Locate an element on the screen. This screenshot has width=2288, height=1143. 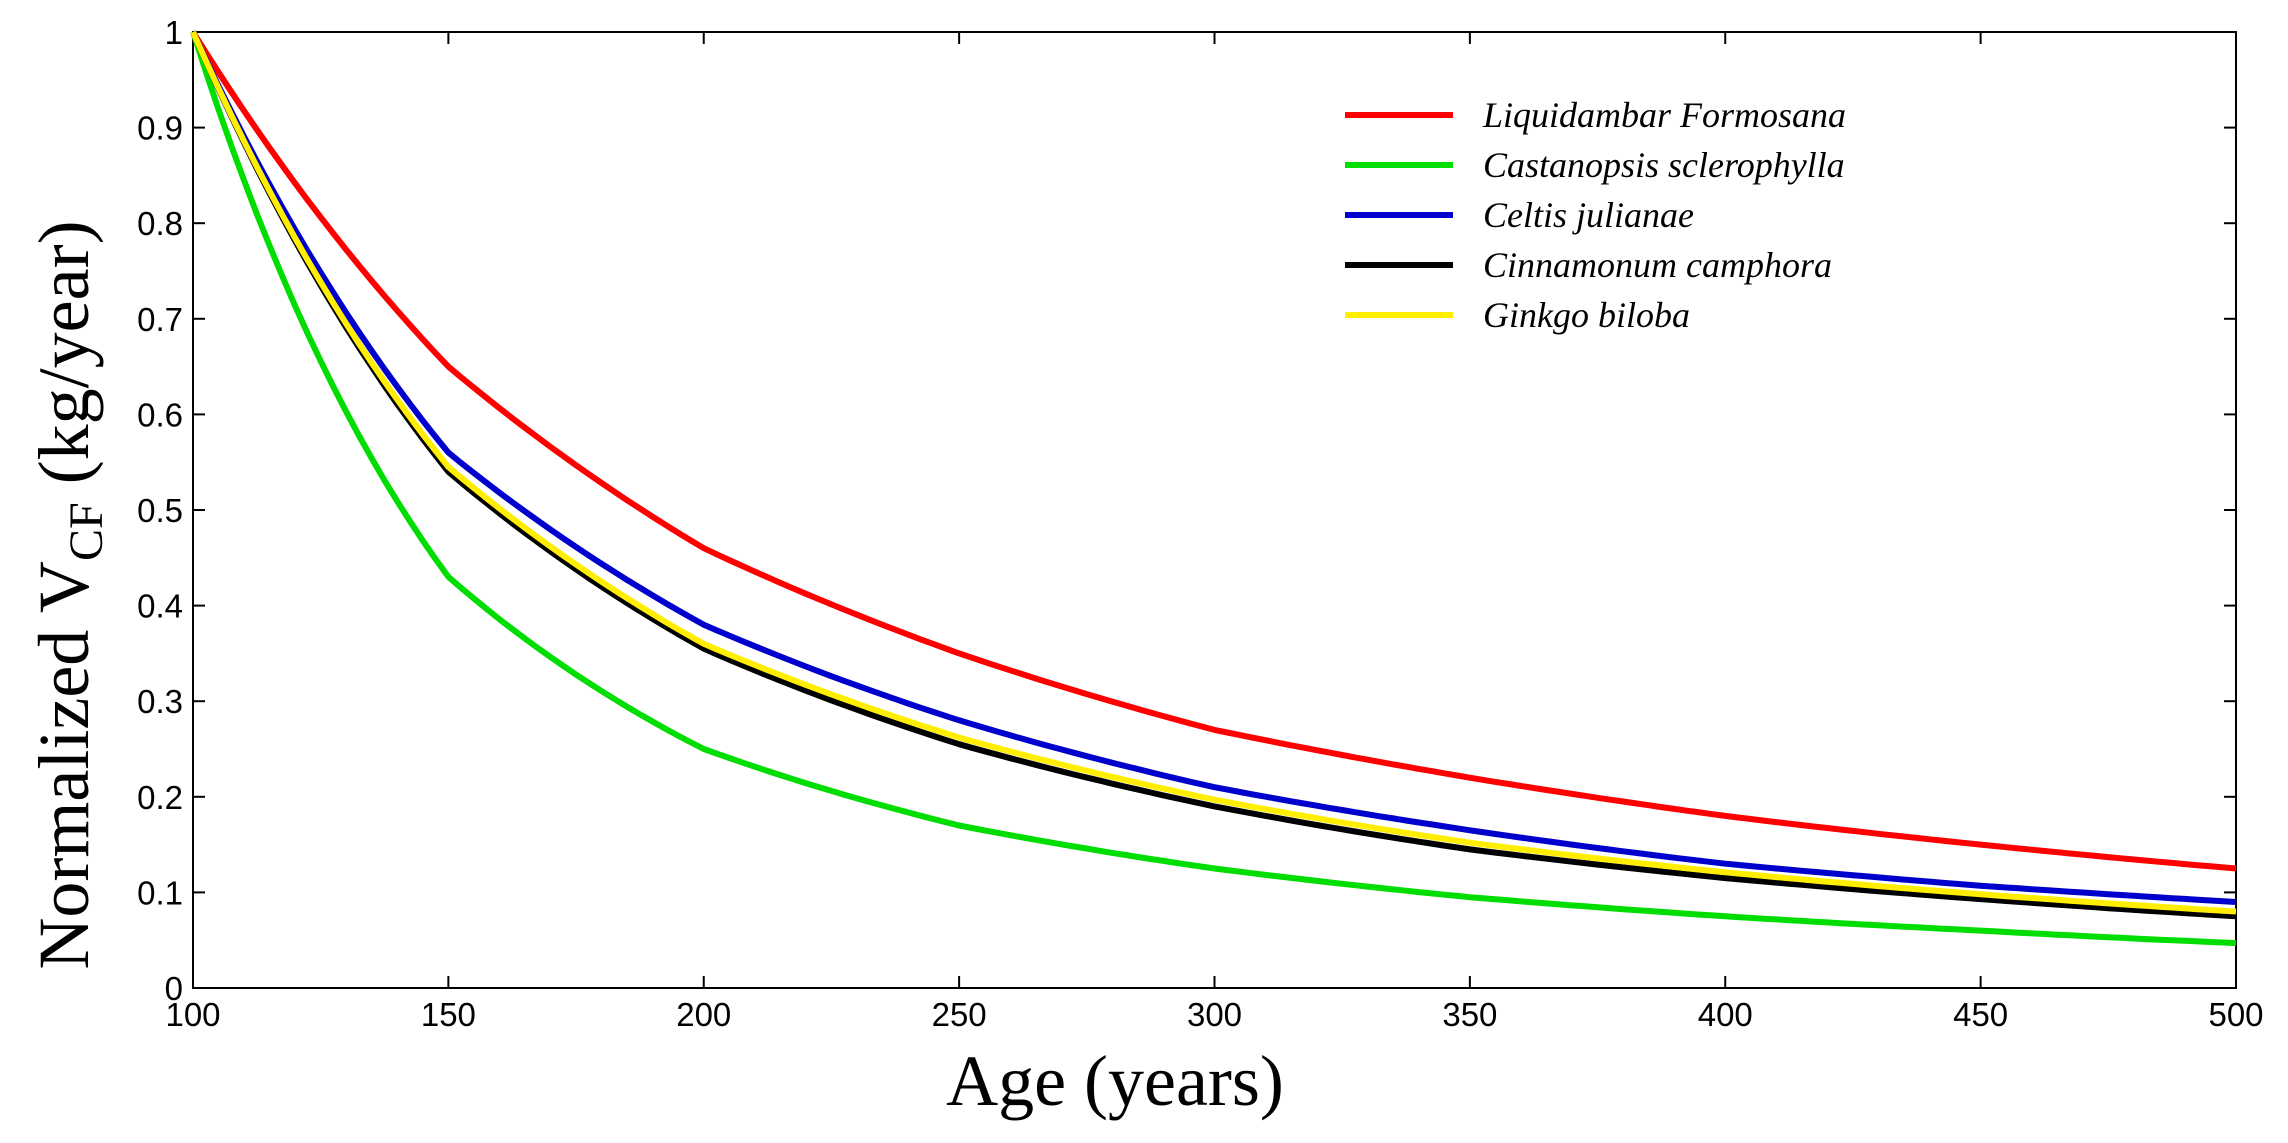
y-axis-title-main: Normalized V is located at coordinates (64, 765).